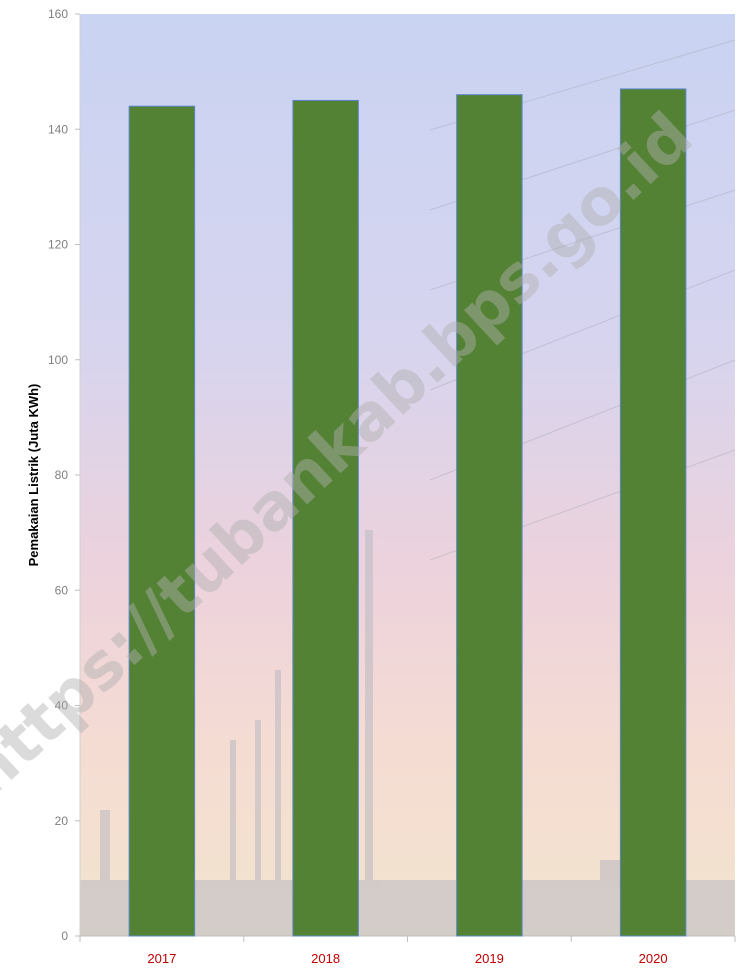 The image size is (752, 979). I want to click on y-tick-label: 20, so click(62, 821).